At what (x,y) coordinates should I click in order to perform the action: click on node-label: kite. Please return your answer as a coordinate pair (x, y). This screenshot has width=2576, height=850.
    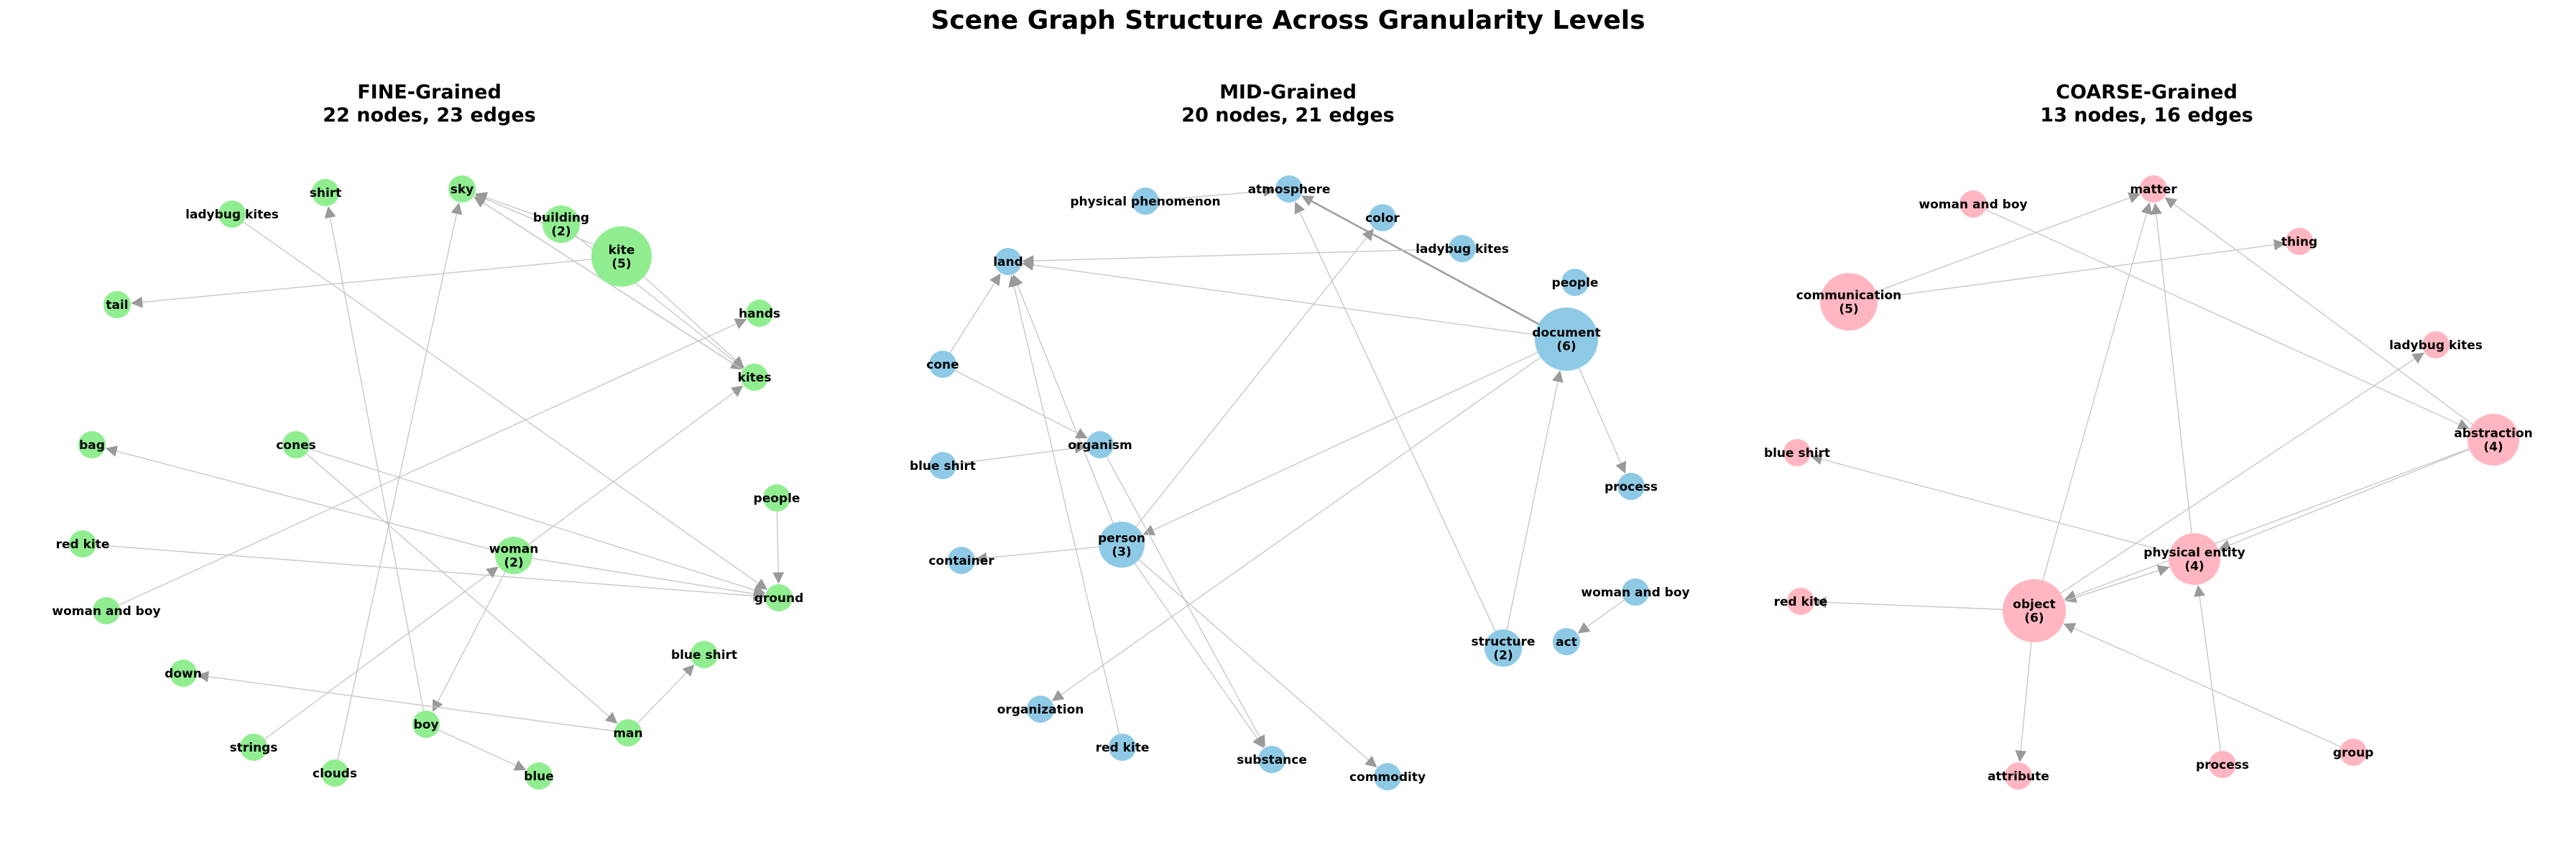
    Looking at the image, I should click on (622, 251).